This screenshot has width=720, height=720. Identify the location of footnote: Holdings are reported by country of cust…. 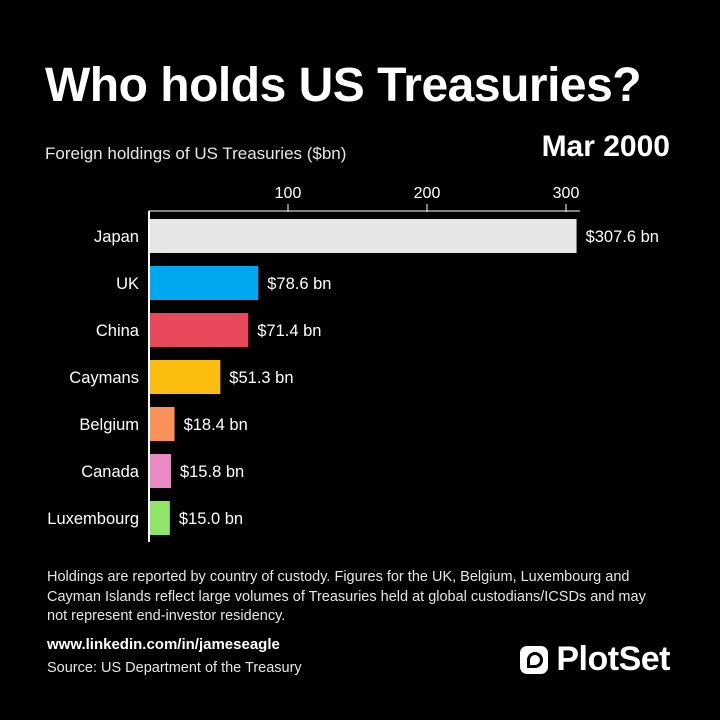
(346, 596).